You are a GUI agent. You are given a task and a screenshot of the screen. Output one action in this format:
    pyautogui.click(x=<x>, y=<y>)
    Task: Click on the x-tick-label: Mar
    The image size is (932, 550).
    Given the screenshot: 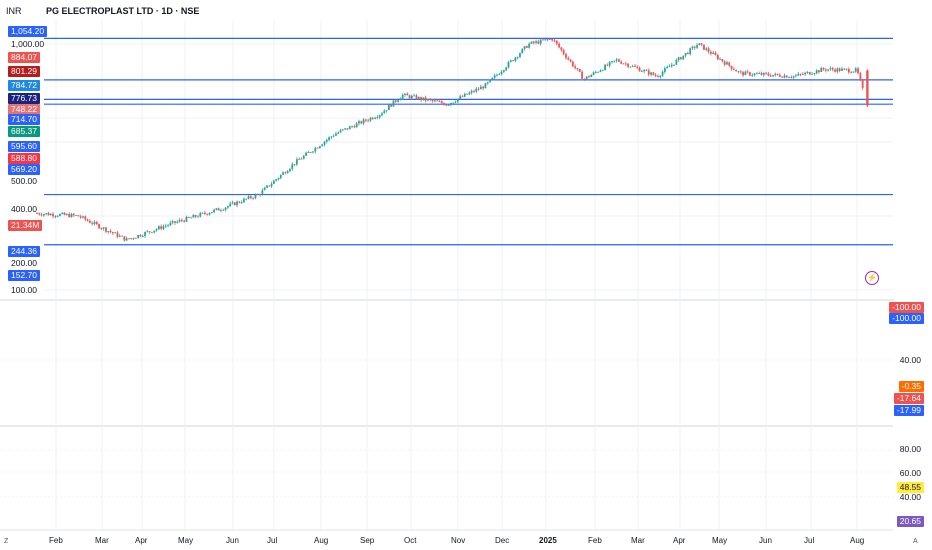 What is the action you would take?
    pyautogui.click(x=102, y=540)
    